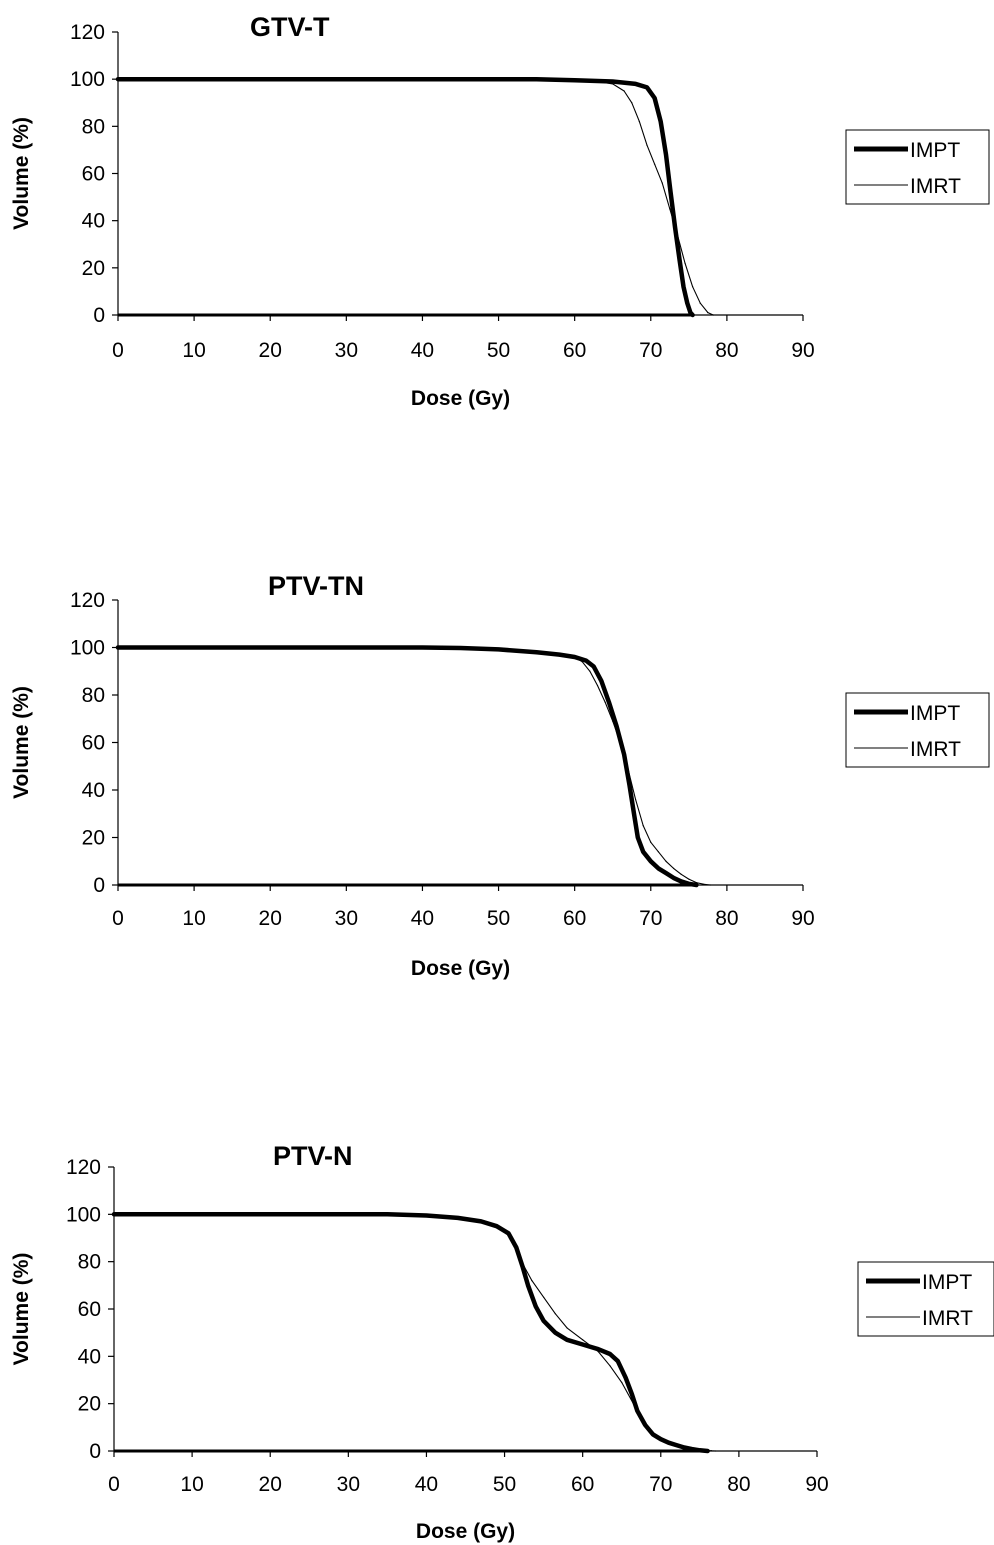 The height and width of the screenshot is (1545, 994). Describe the element at coordinates (316, 586) in the screenshot. I see `chart-title: PTV-TN` at that location.